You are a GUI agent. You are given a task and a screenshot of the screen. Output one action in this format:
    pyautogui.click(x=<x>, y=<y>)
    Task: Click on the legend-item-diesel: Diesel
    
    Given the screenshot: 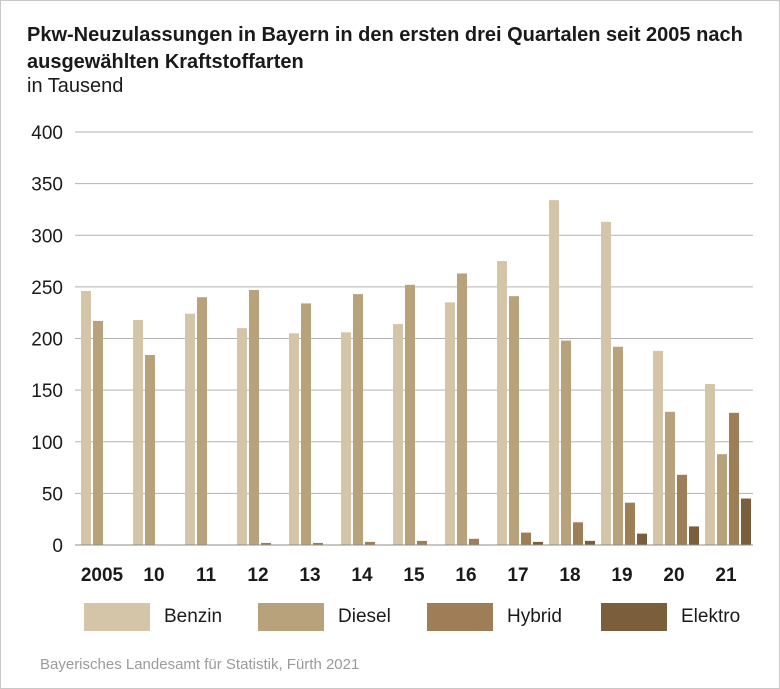 What is the action you would take?
    pyautogui.click(x=324, y=617)
    